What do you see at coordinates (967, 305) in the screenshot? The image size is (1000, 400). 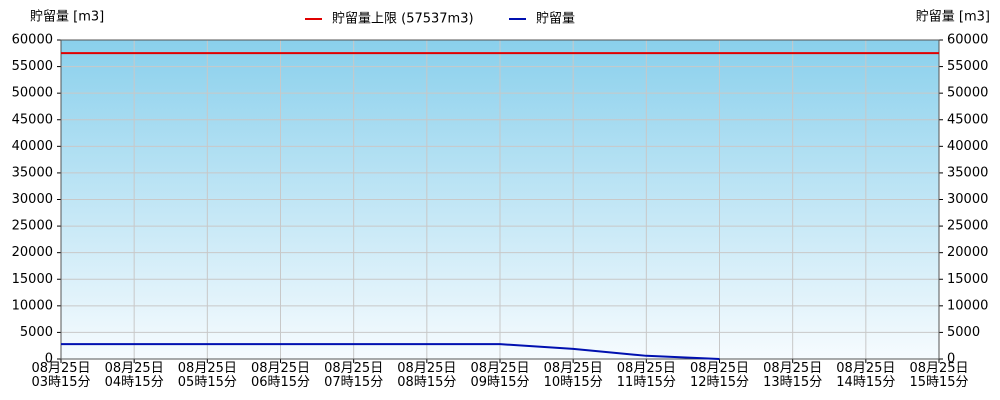 I see `y2-tick-label: 10000` at bounding box center [967, 305].